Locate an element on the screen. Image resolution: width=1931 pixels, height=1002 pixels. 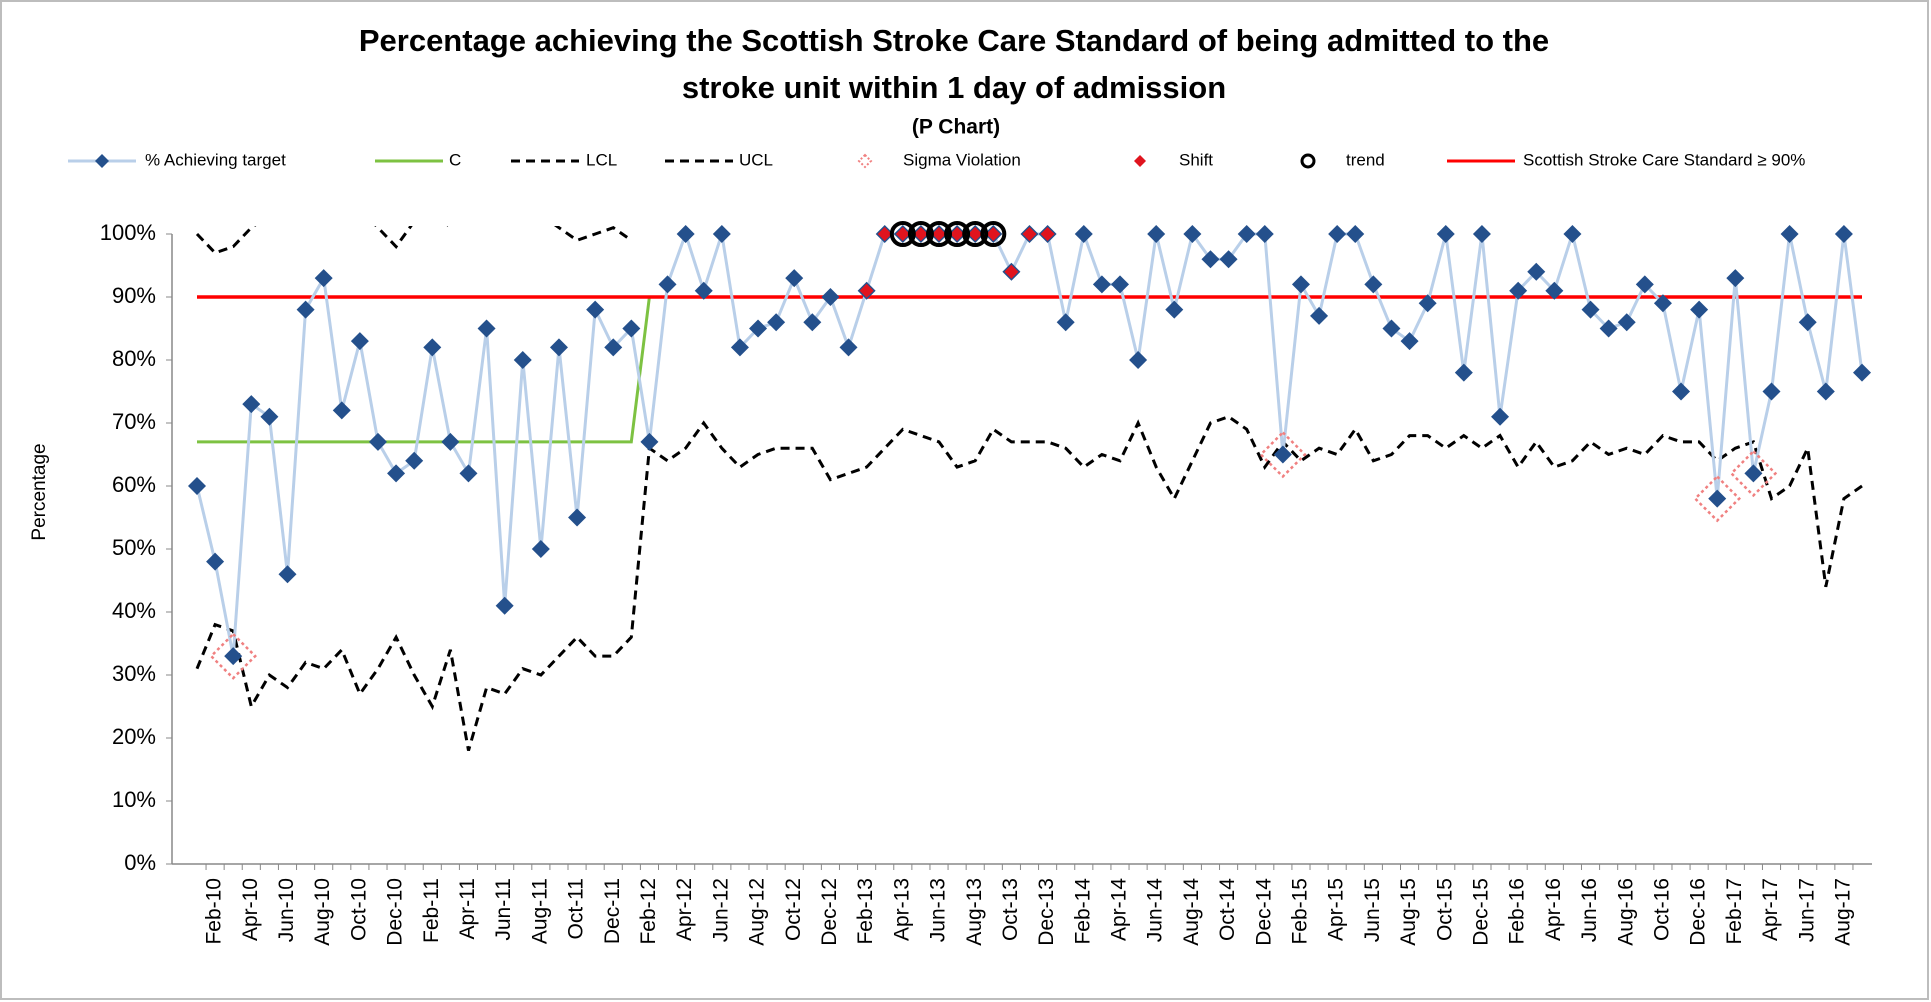
series-line is located at coordinates (414, 240).